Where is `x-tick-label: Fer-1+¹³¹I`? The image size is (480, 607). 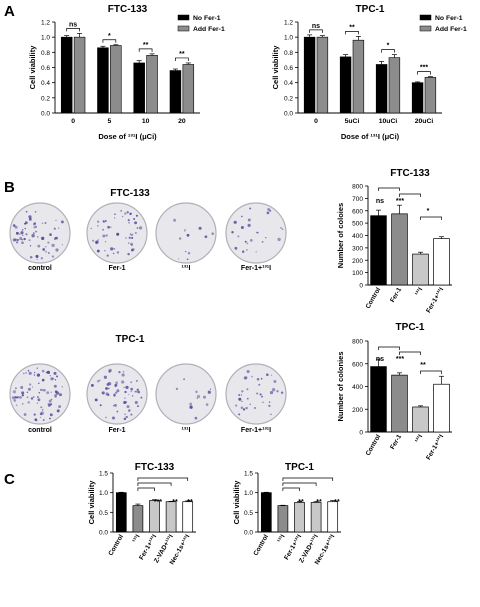 x-tick-label: Fer-1+¹³¹I is located at coordinates (435, 447).